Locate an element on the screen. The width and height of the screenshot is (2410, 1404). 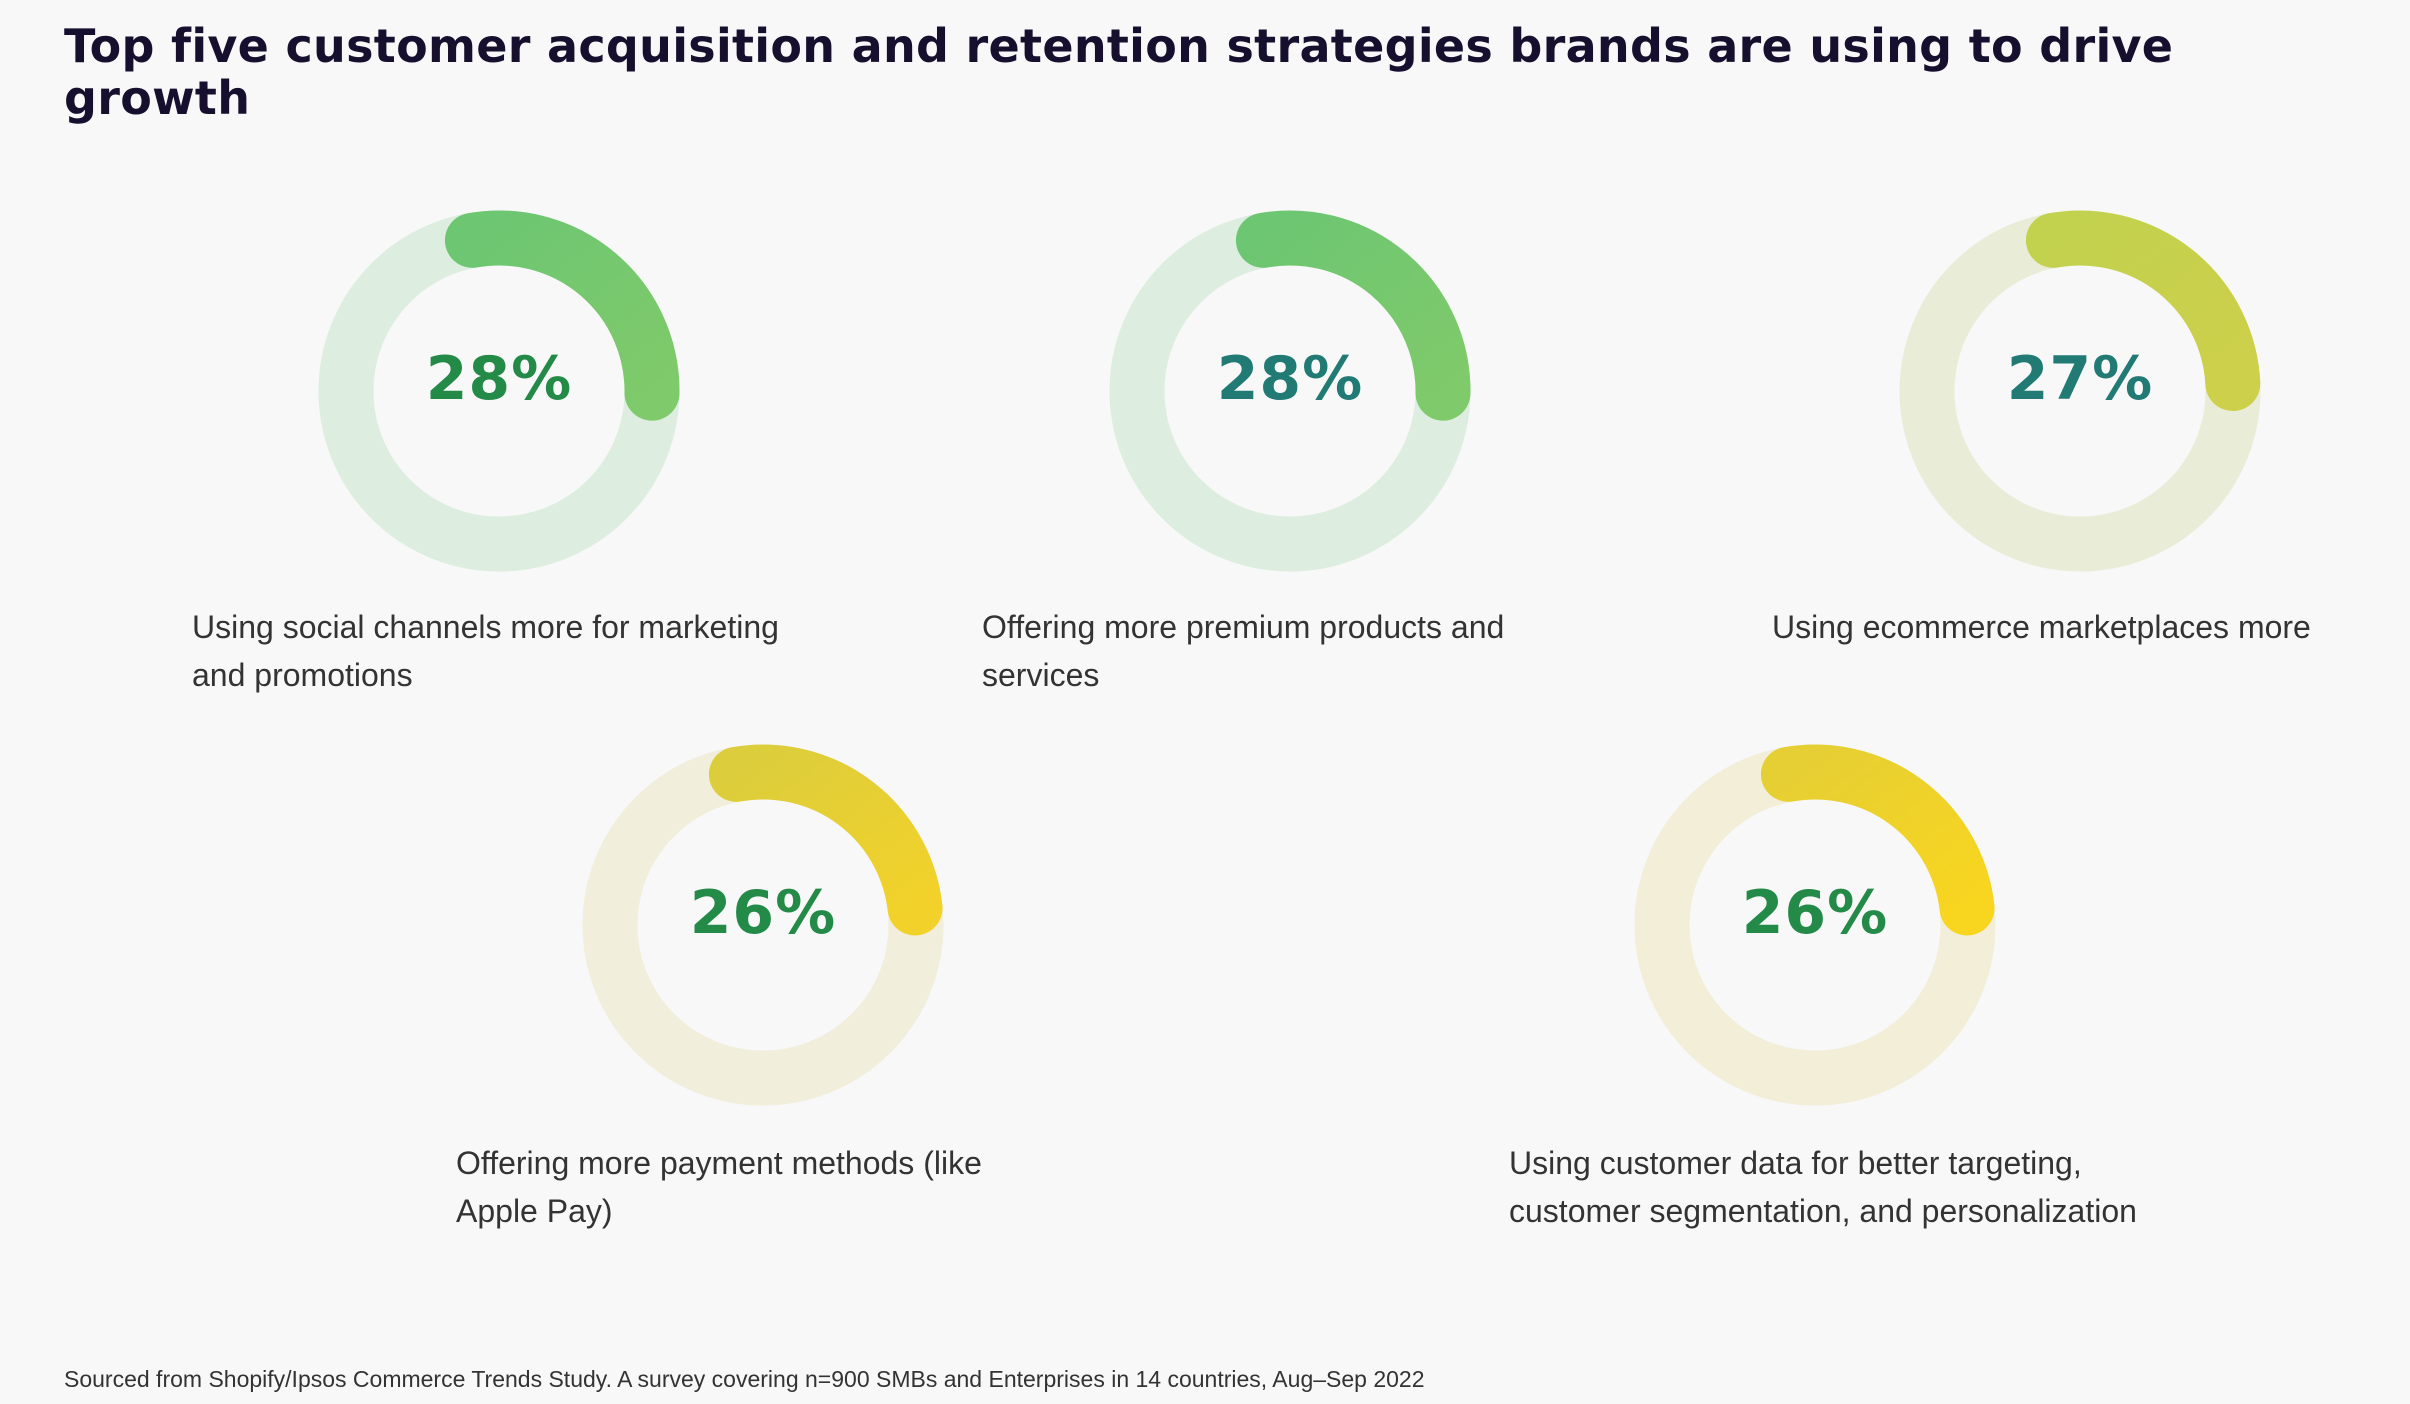
donut-chart-social-channels: 28% is located at coordinates (499, 391).